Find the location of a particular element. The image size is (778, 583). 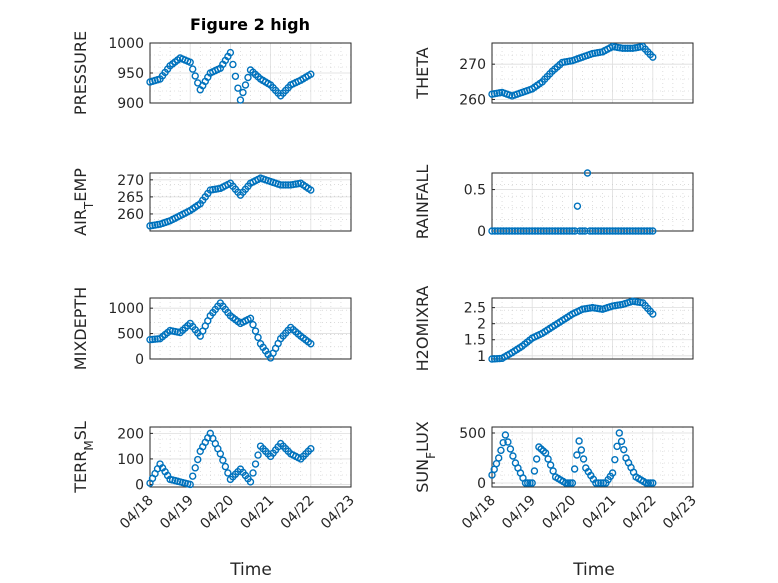

panel-pressure: 900 950 1000 PRESSURE is located at coordinates (211, 73).